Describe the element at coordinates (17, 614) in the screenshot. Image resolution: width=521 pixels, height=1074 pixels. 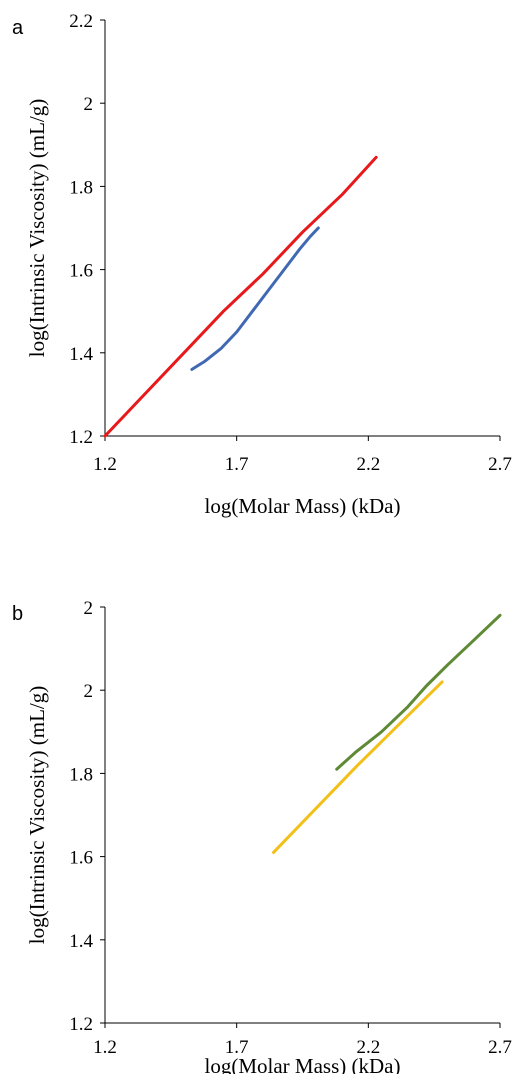
I see `panel-letter: b` at that location.